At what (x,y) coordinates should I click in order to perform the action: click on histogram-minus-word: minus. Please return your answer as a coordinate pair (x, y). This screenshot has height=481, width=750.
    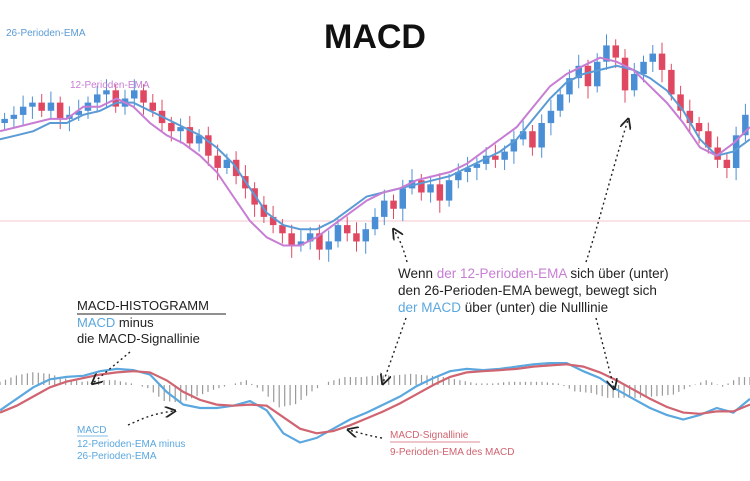
    Looking at the image, I should click on (134, 322).